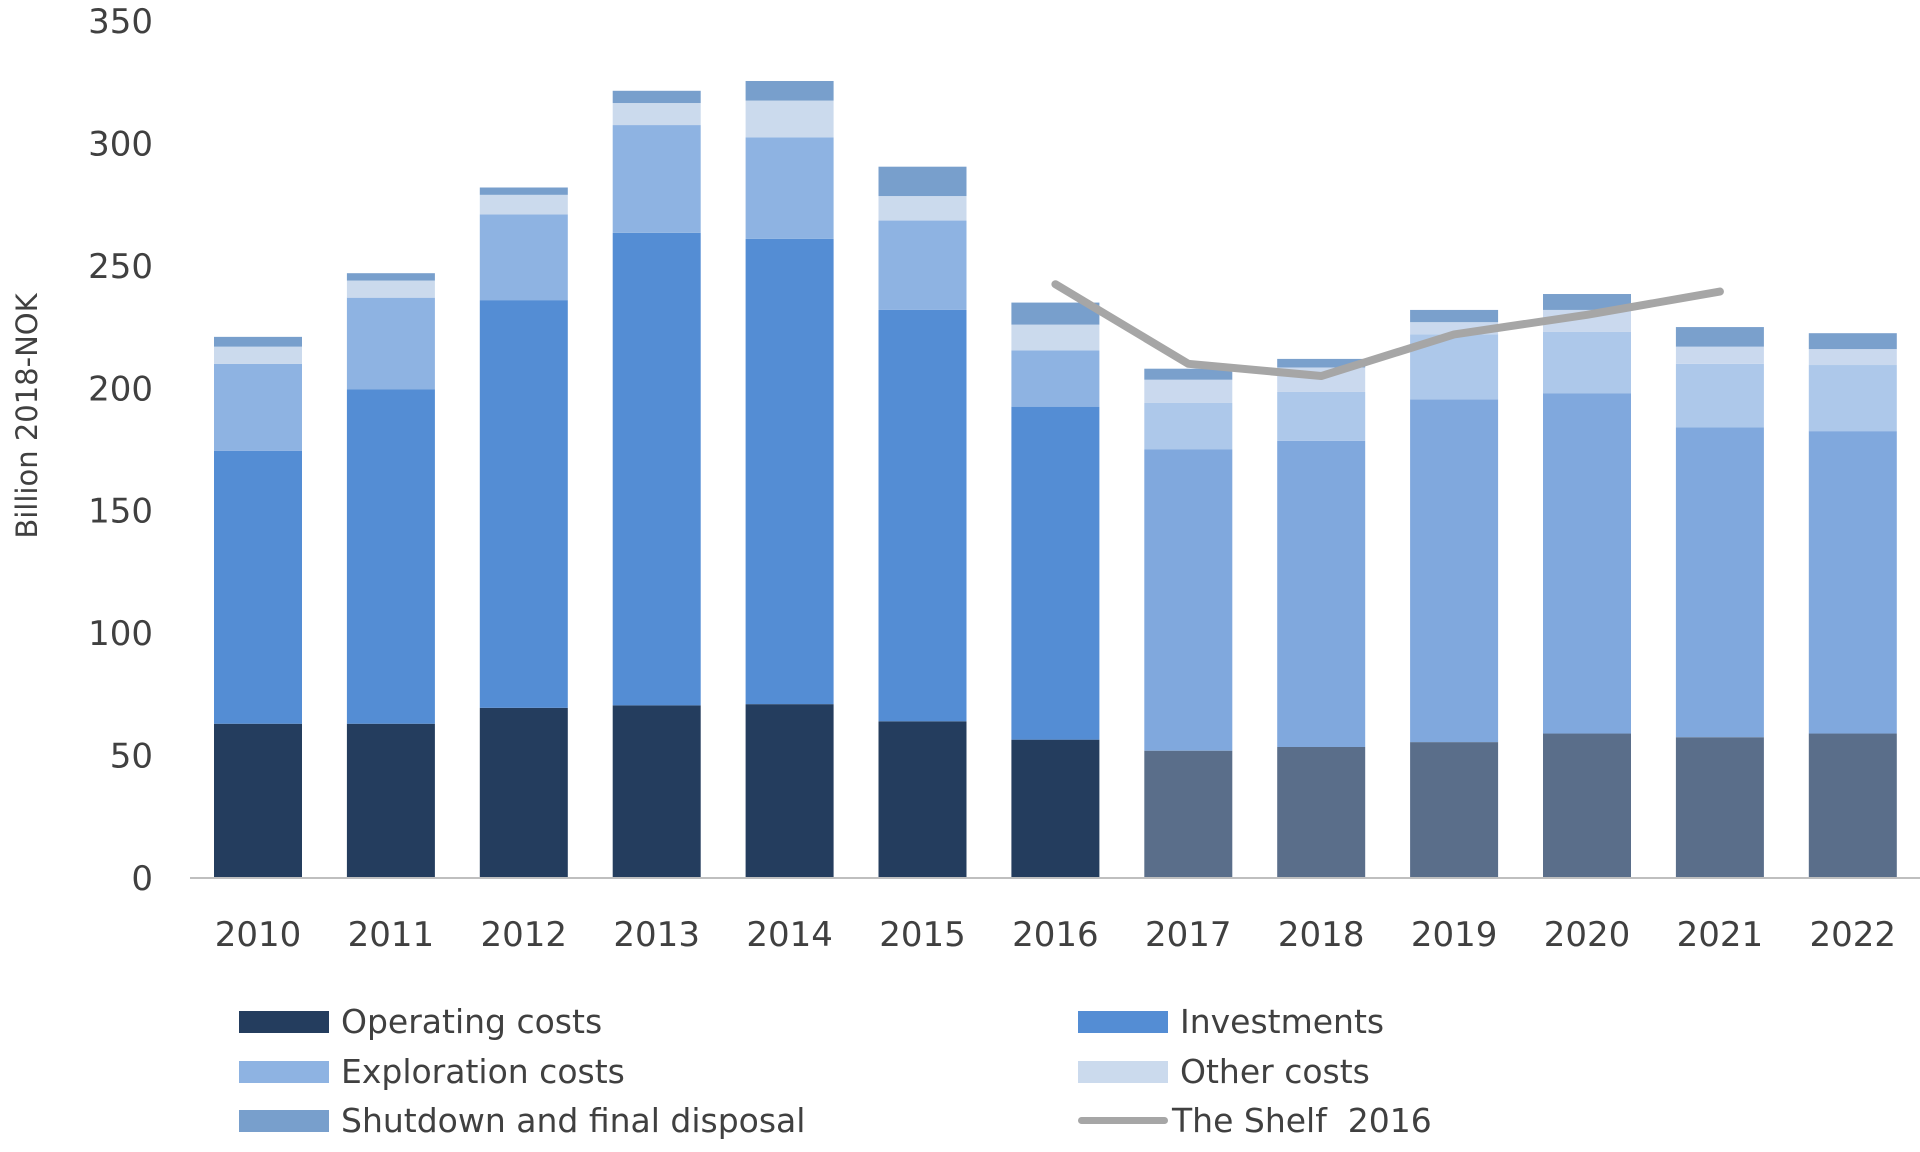 Image resolution: width=1920 pixels, height=1152 pixels. I want to click on legend-label: The Shelf 2016, so click(1302, 1120).